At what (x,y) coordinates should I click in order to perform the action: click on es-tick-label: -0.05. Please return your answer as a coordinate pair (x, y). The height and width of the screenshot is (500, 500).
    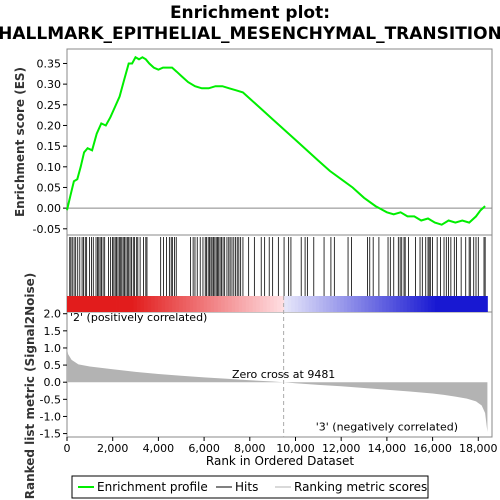
    Looking at the image, I should click on (47, 229).